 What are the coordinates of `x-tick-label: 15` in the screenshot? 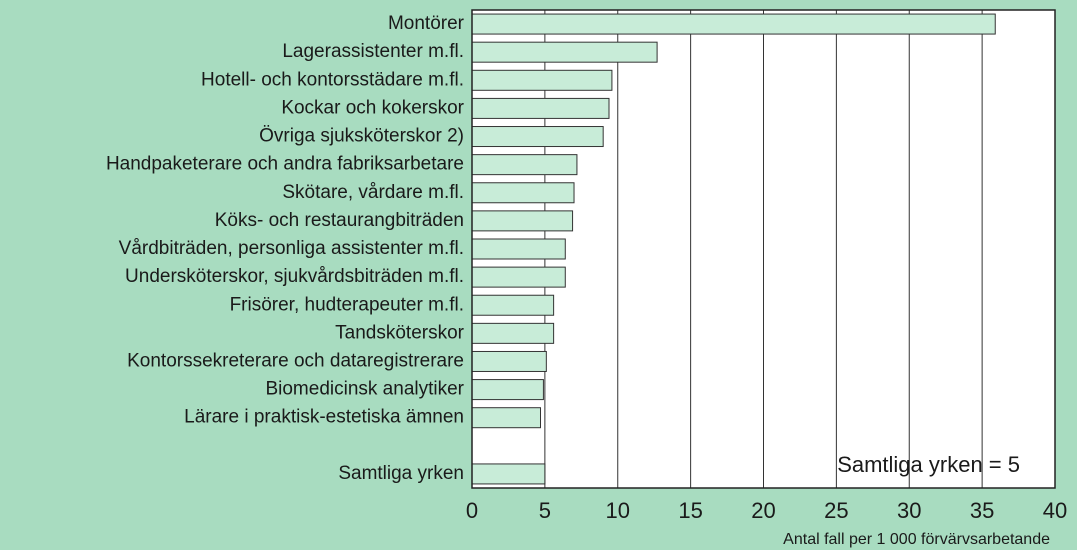 It's located at (690, 510).